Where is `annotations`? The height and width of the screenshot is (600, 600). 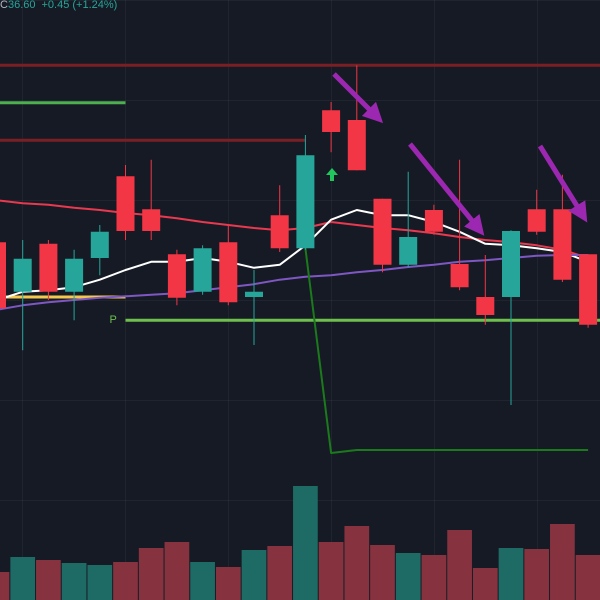 annotations is located at coordinates (457, 154).